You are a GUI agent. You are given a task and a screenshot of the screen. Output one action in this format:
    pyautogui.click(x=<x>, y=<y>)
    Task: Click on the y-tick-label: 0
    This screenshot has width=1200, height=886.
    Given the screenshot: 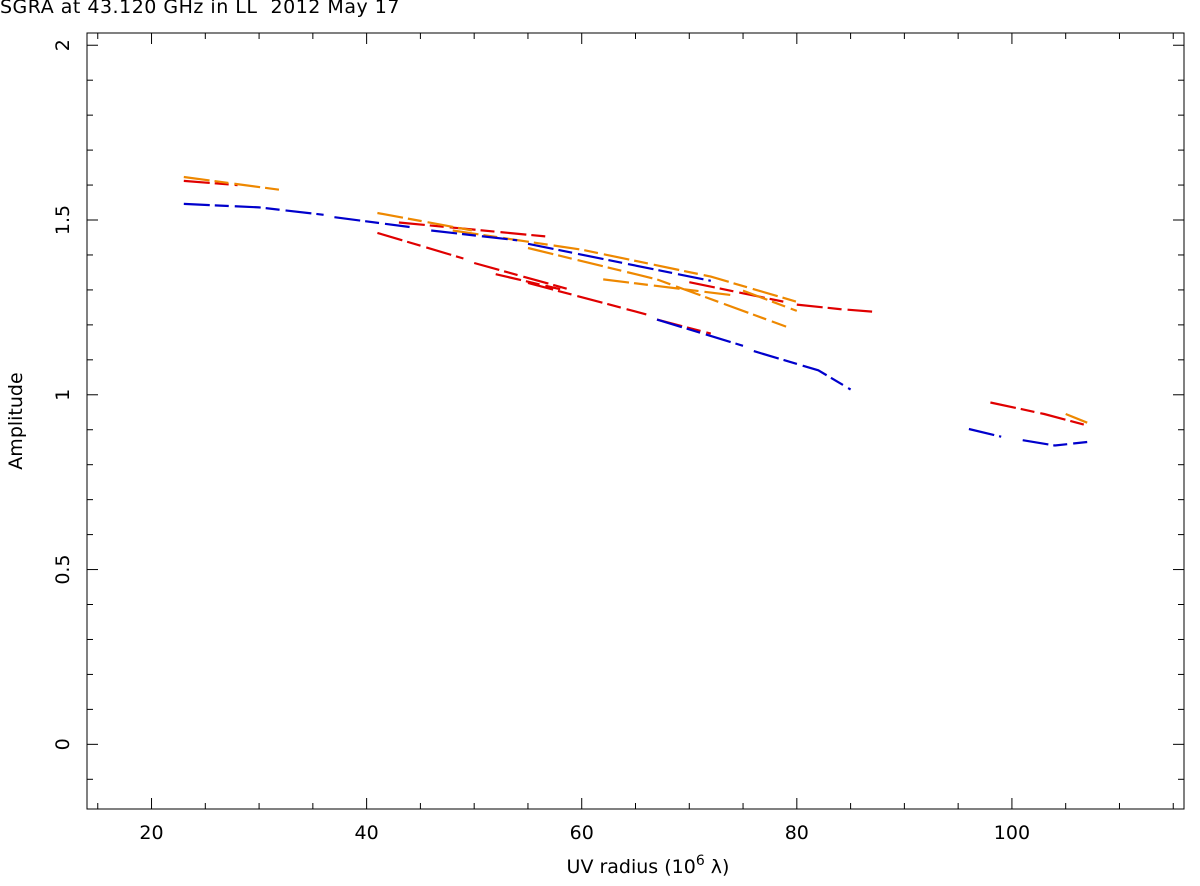 What is the action you would take?
    pyautogui.click(x=63, y=744)
    